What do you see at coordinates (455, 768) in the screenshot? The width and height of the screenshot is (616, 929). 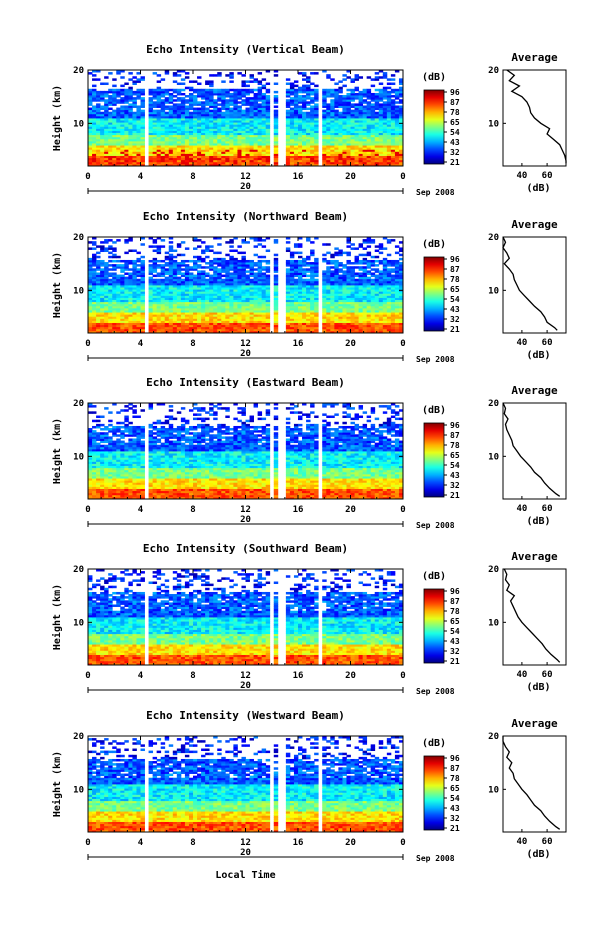 I see `colorbar-tick-label: 87` at bounding box center [455, 768].